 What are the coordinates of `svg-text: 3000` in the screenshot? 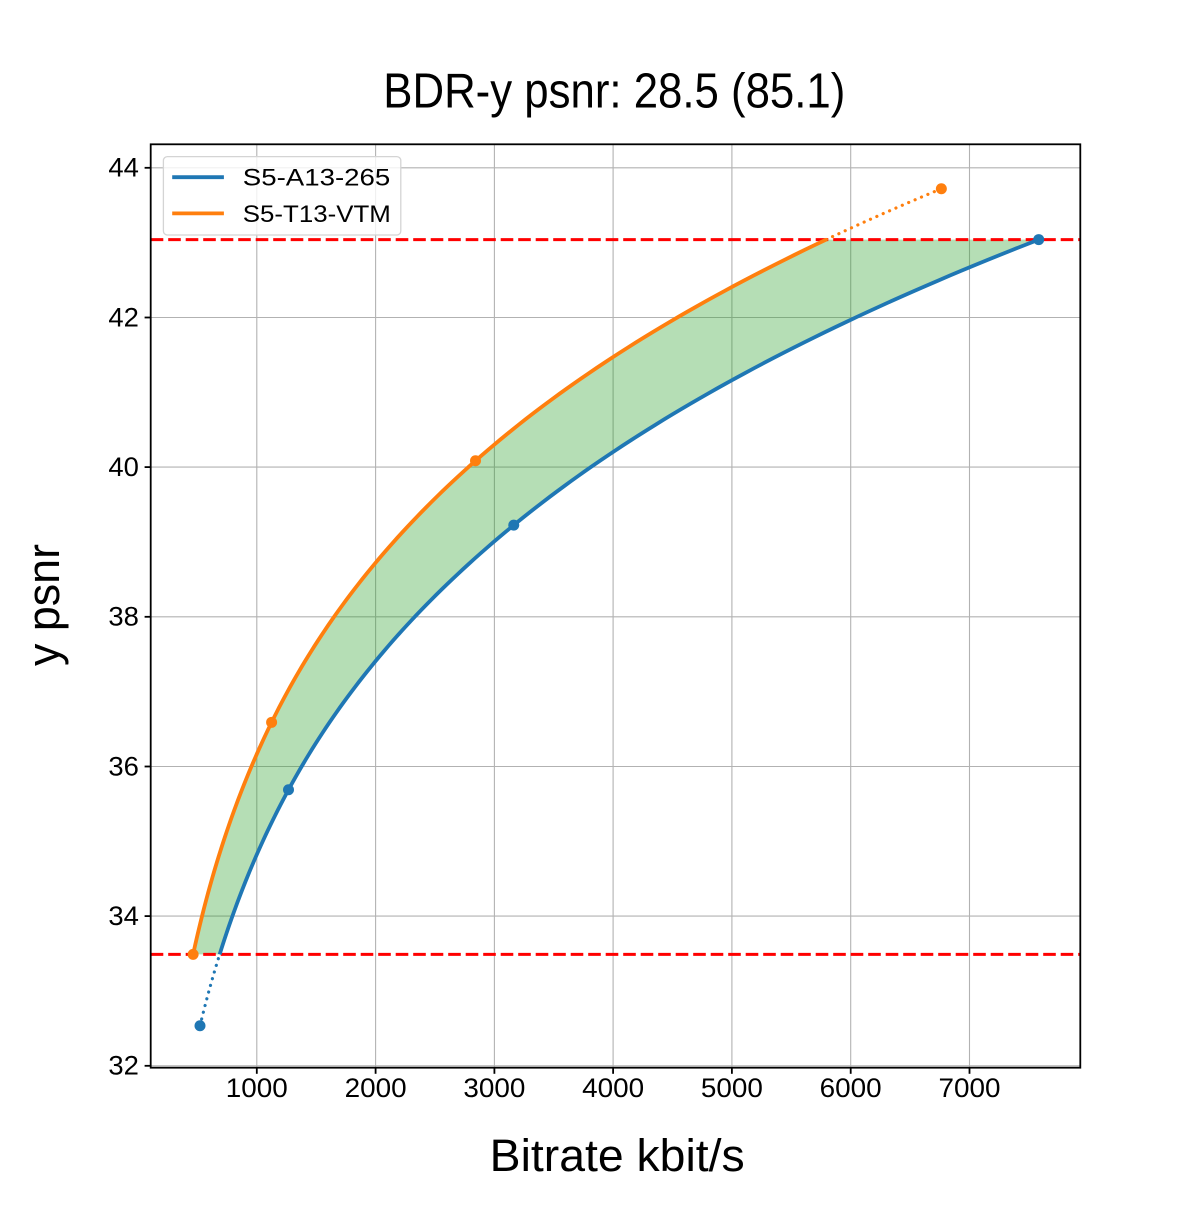 It's located at (494, 1088).